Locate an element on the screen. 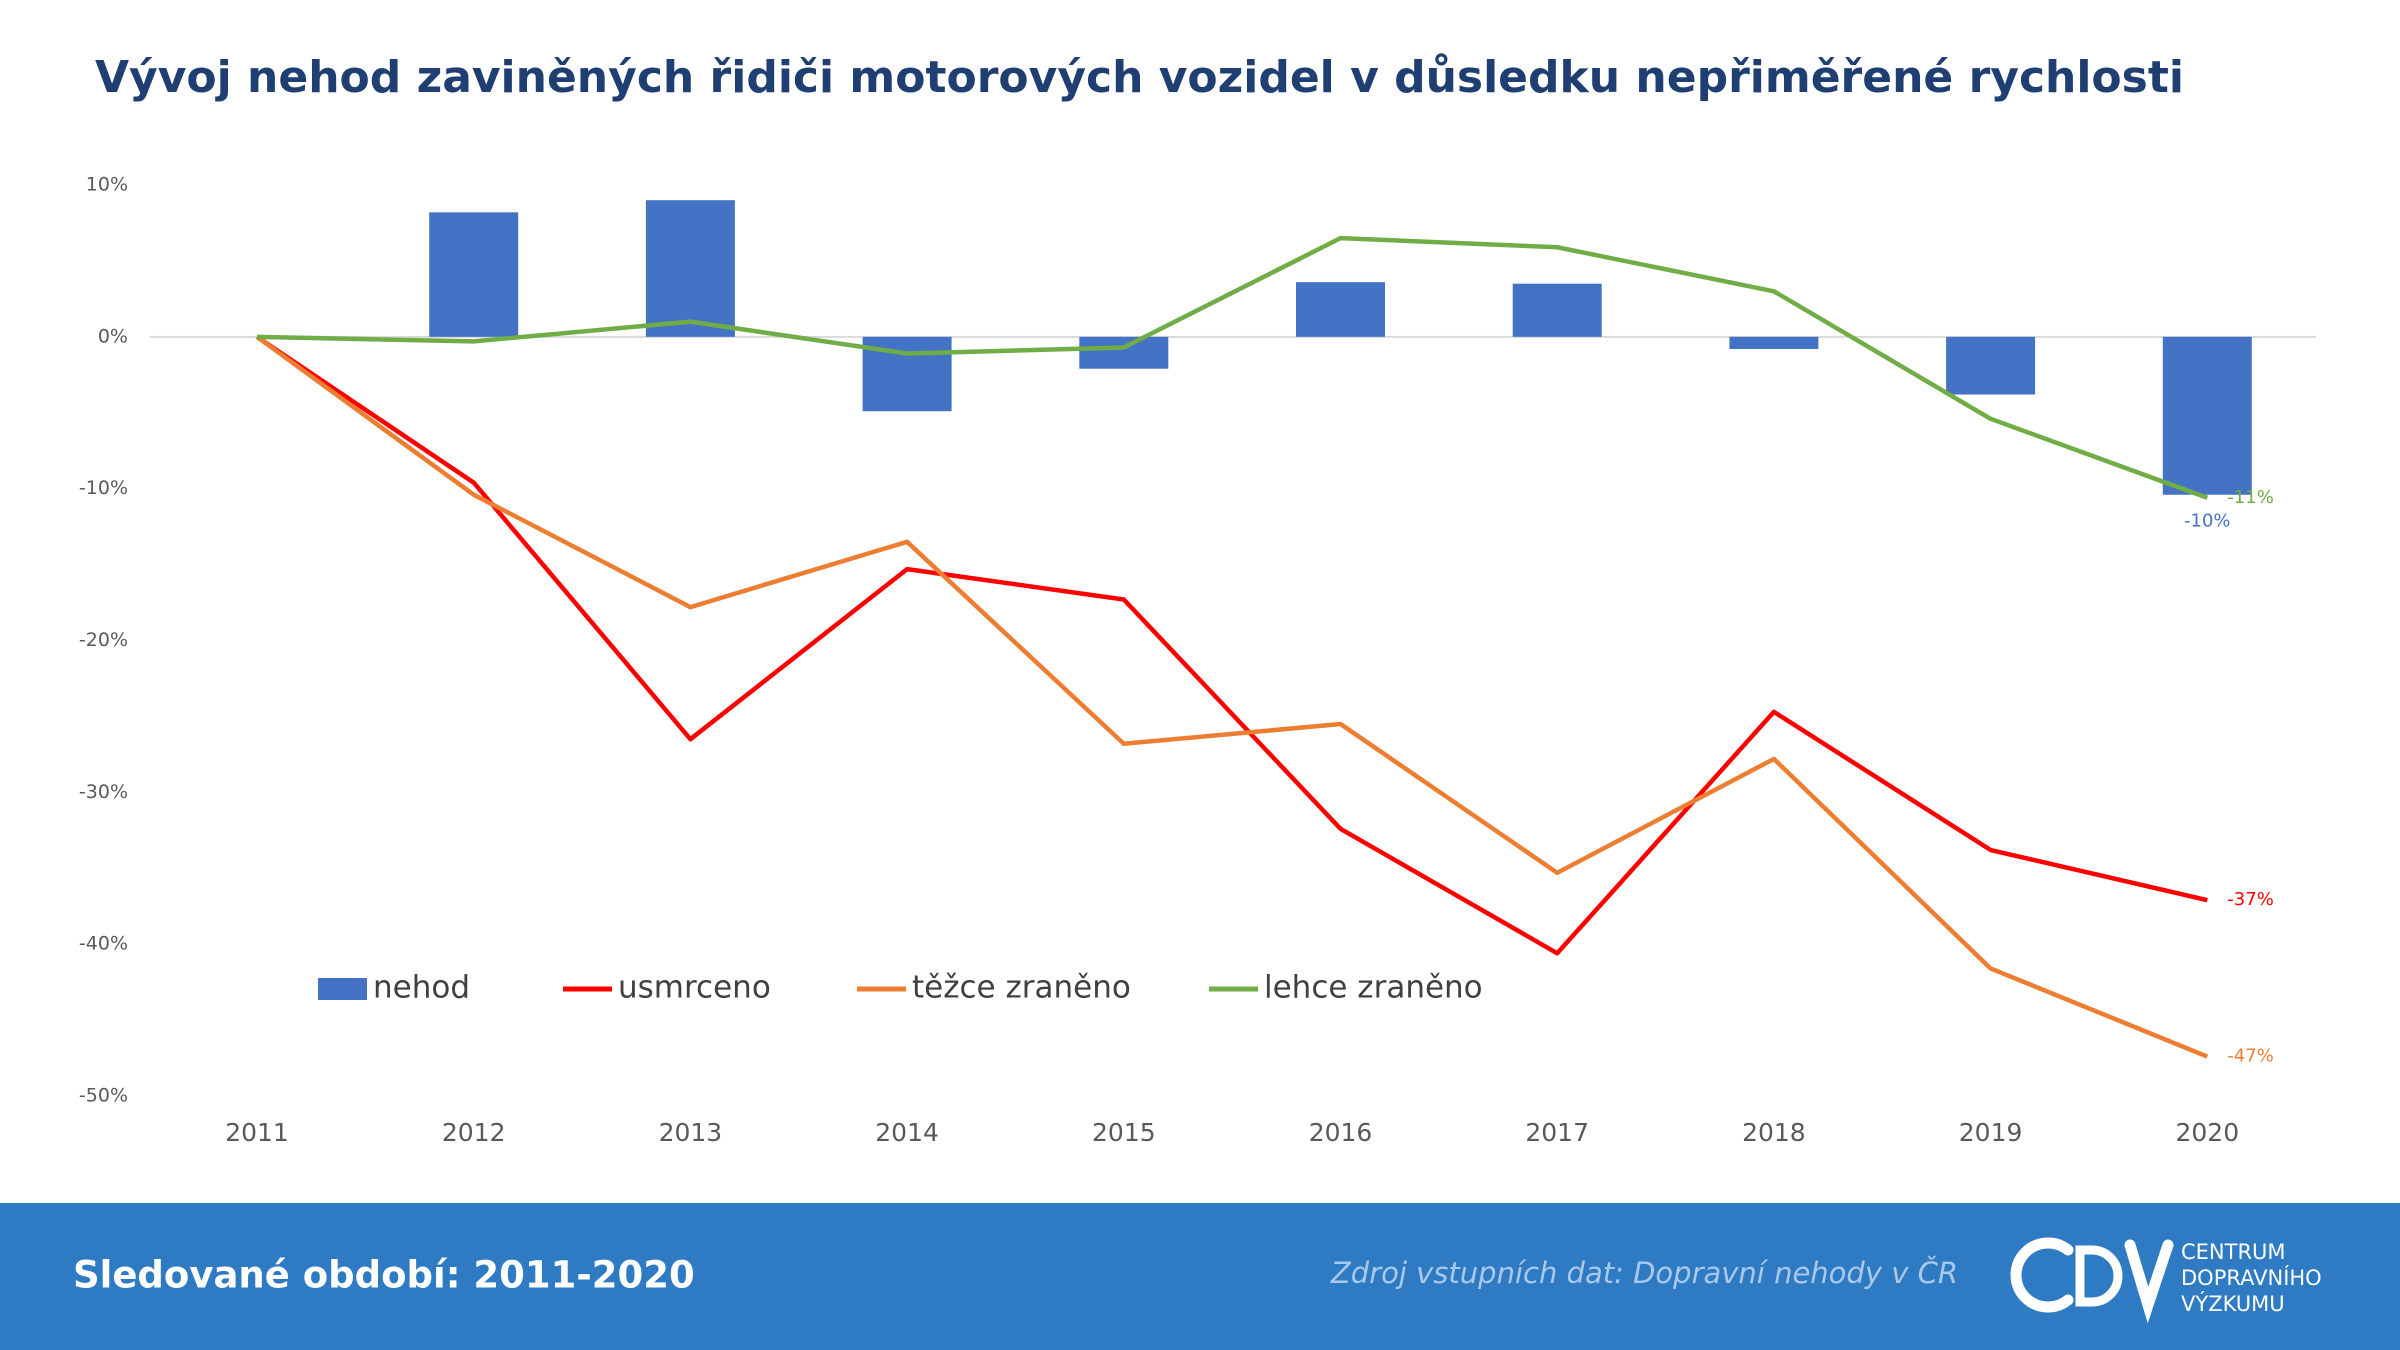 The height and width of the screenshot is (1350, 2400). x-tick-label: 2017 is located at coordinates (1557, 1132).